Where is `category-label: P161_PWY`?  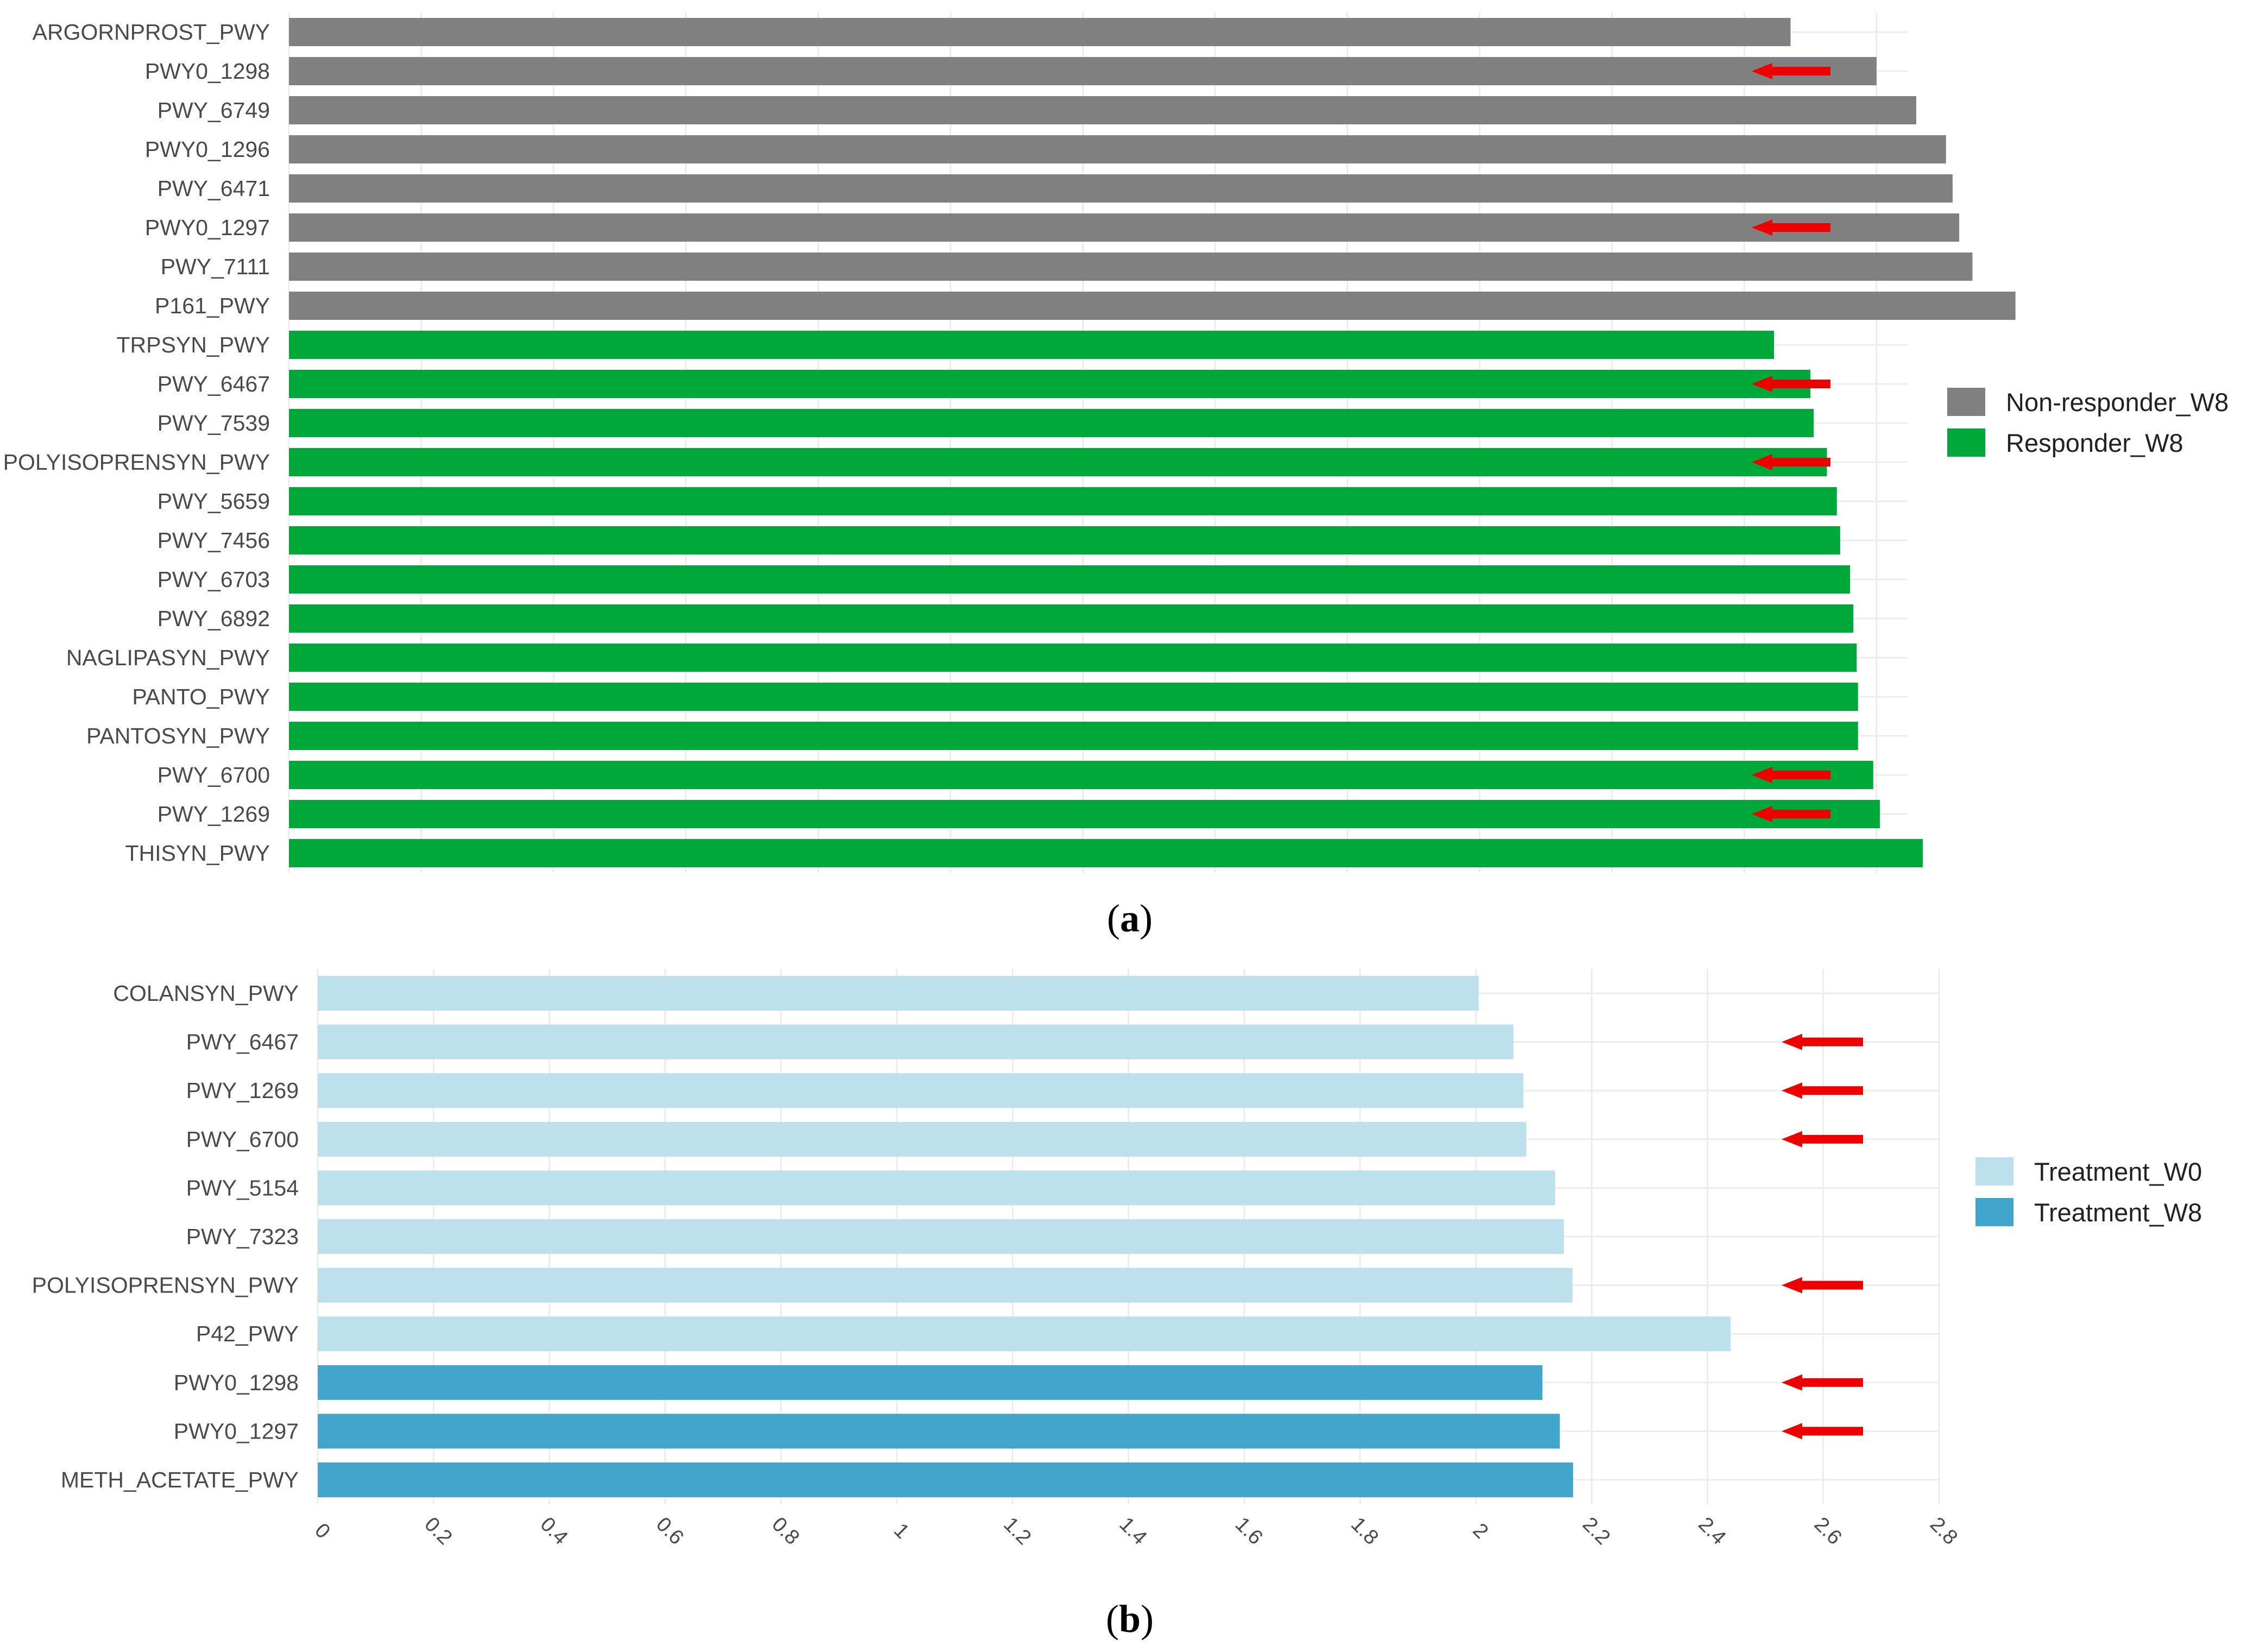 category-label: P161_PWY is located at coordinates (212, 305).